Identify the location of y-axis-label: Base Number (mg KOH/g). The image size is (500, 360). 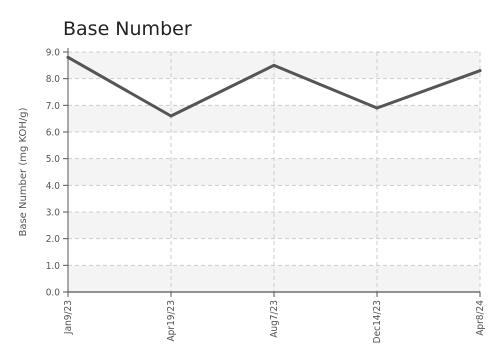
(23, 171).